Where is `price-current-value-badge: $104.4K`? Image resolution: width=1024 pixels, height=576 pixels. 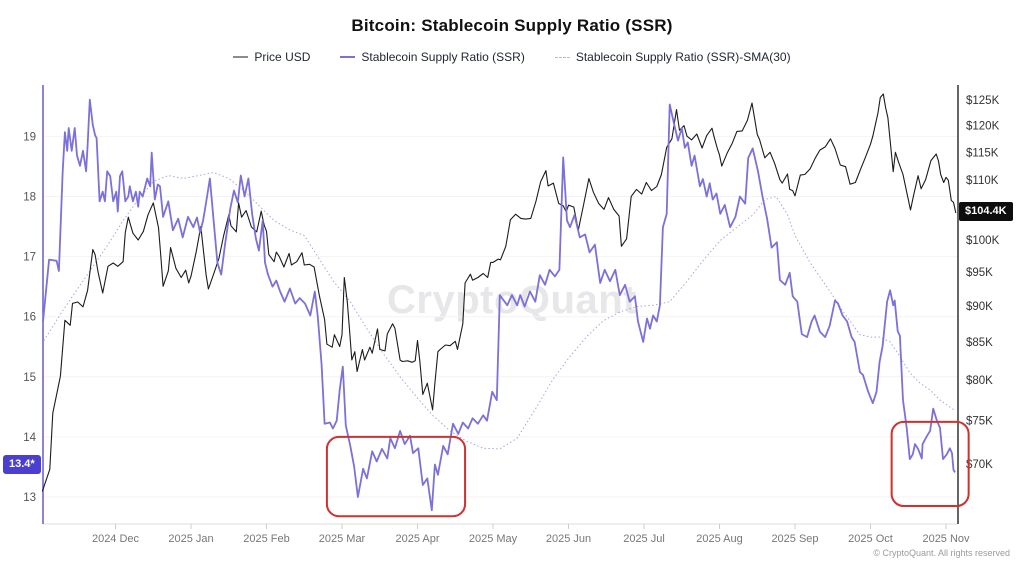 price-current-value-badge: $104.4K is located at coordinates (986, 211).